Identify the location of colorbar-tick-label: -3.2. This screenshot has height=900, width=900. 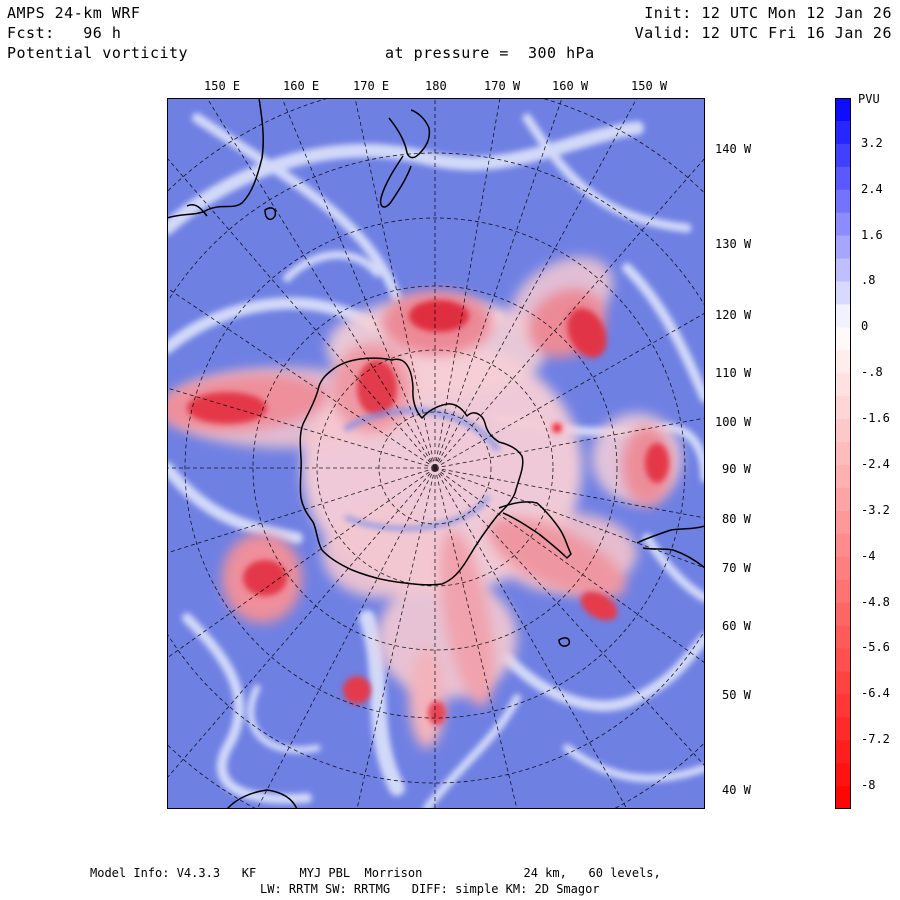
(875, 509).